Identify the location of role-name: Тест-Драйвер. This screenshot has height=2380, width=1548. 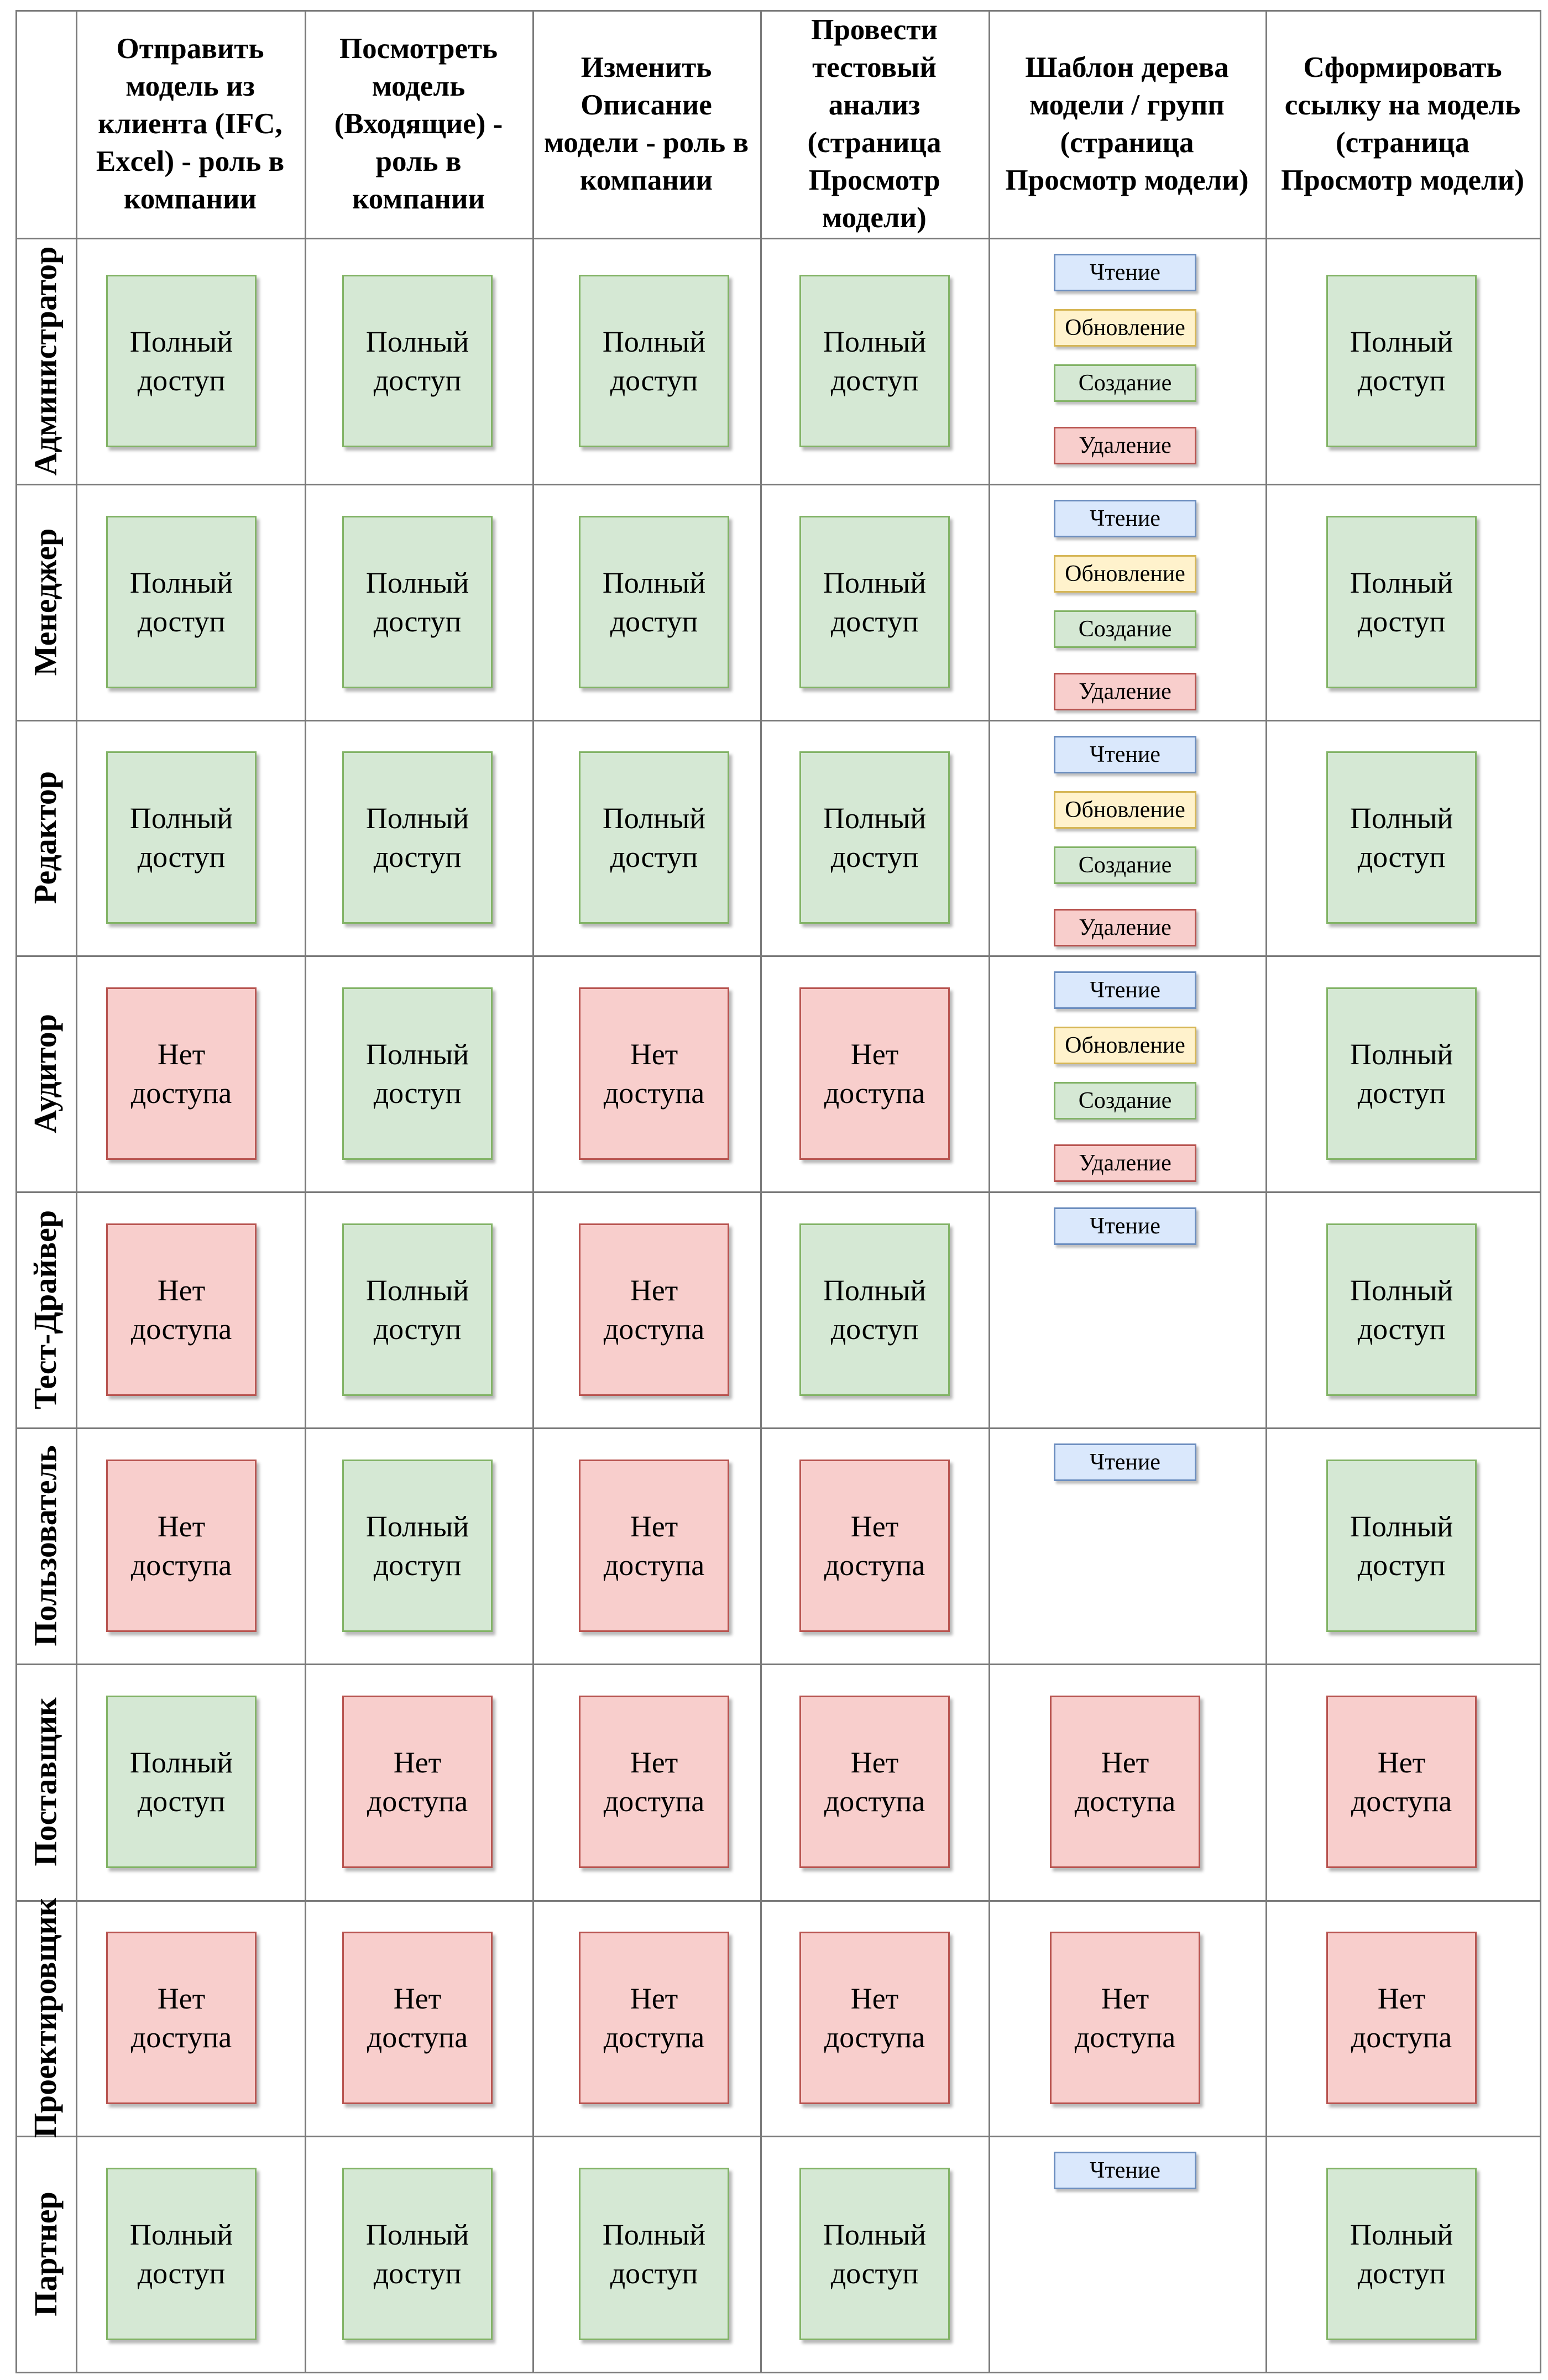
(45, 1309).